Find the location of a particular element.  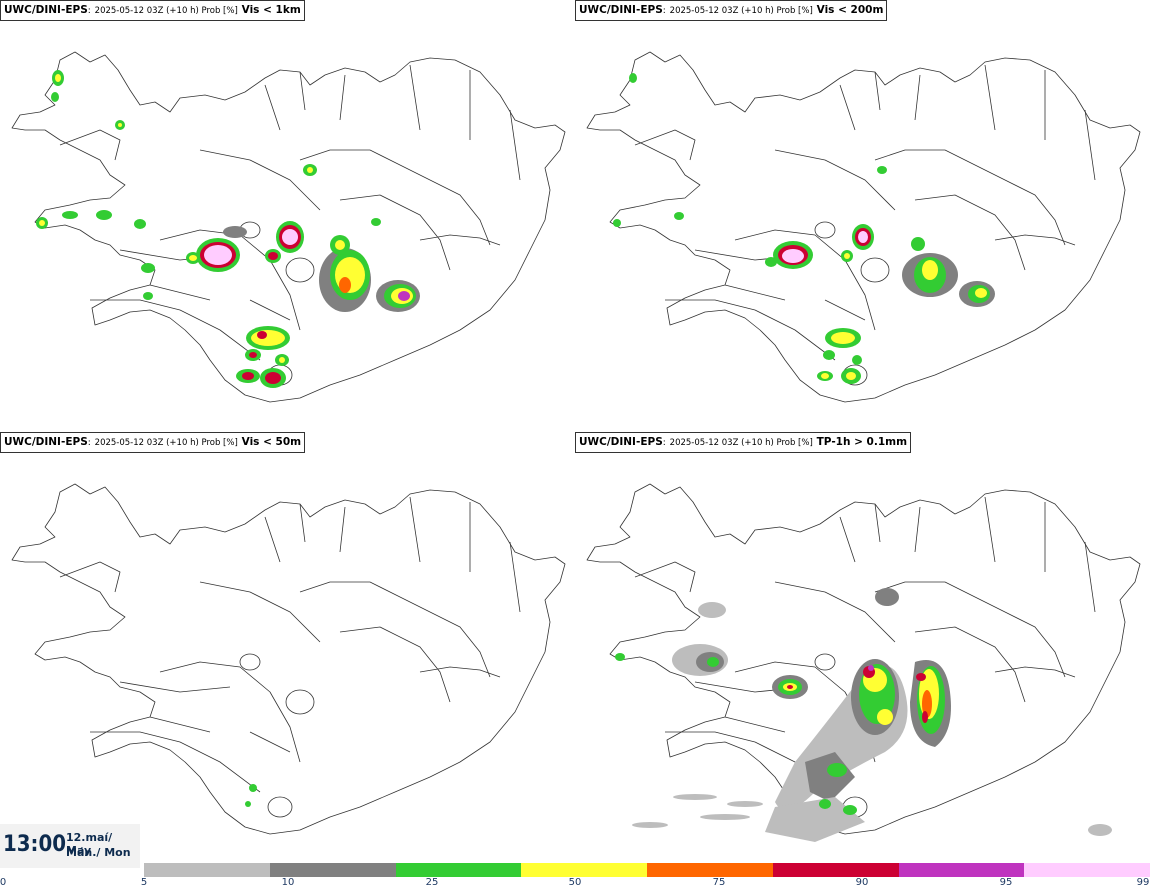

legend-ticks: 0 5 10 25 50 75 90 95 99 is located at coordinates (575, 884).